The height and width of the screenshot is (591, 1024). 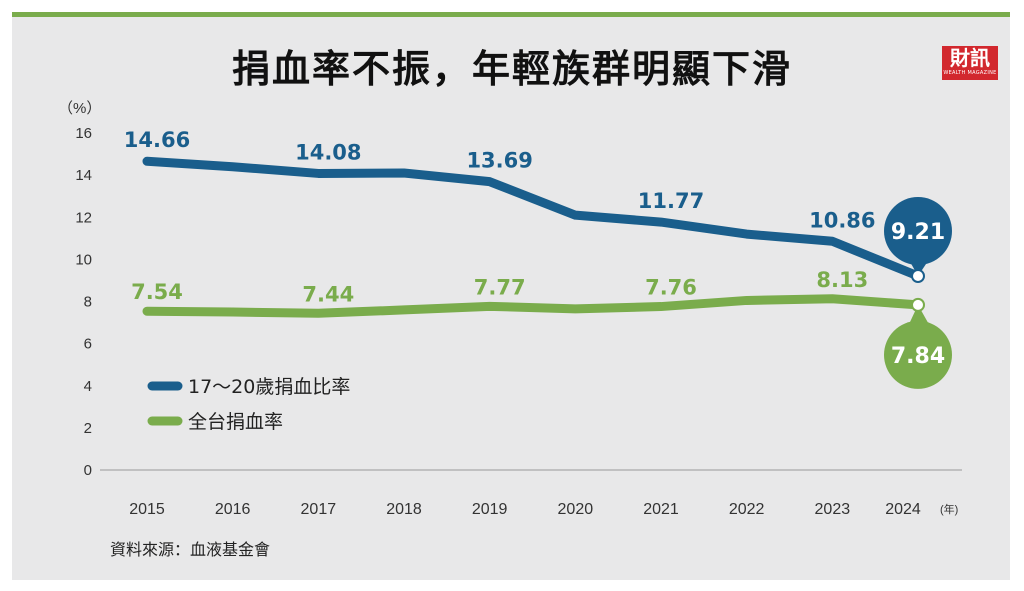 I want to click on data-label: 9.21, so click(x=918, y=232).